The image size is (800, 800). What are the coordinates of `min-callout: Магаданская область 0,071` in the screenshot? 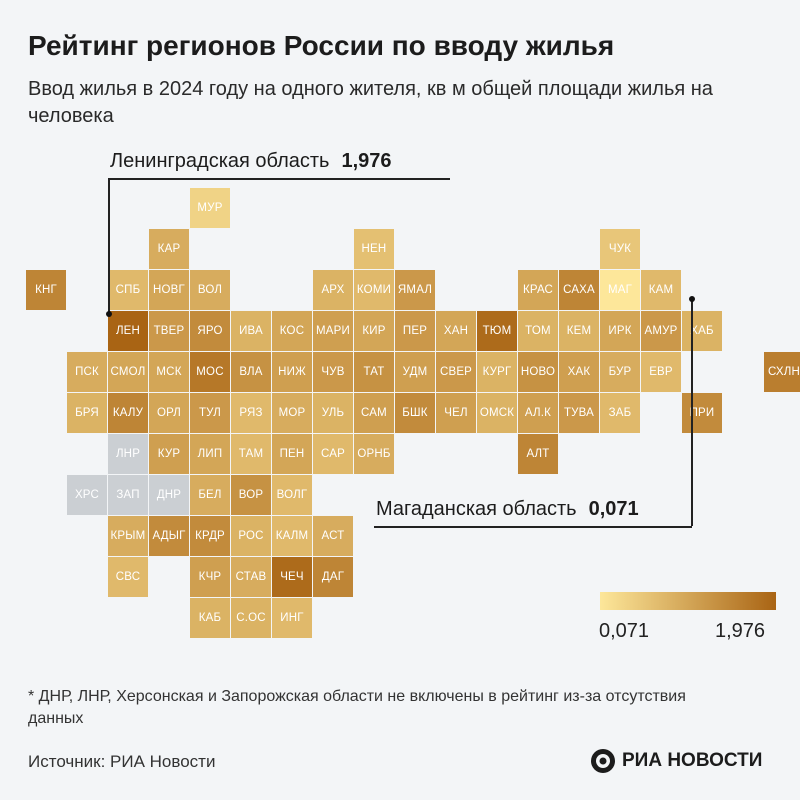 It's located at (507, 509).